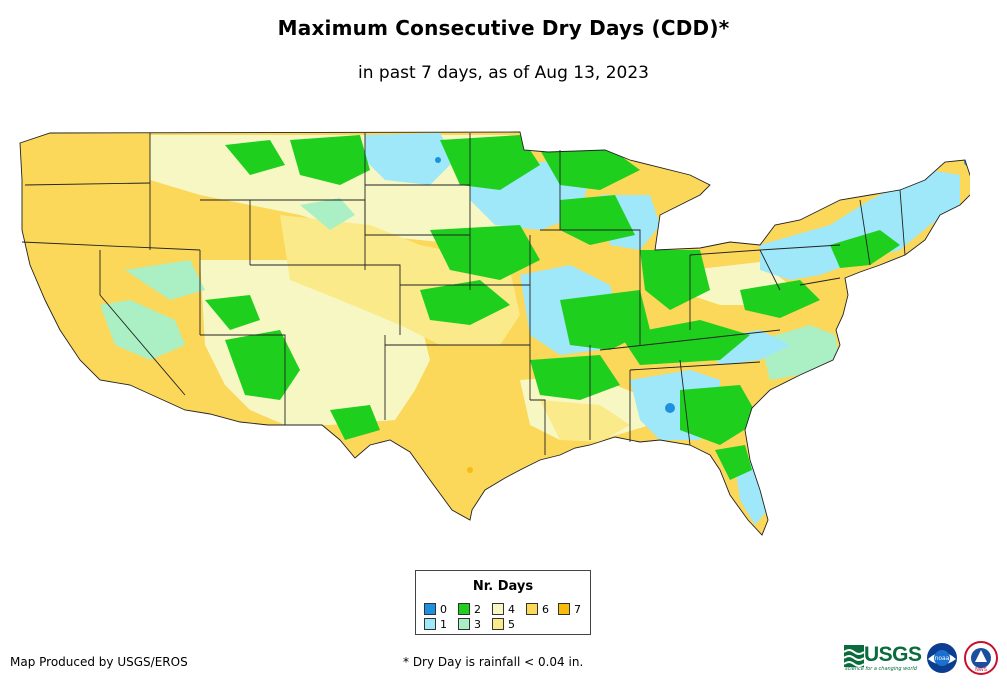 The height and width of the screenshot is (691, 1007). I want to click on zone-2-iowa, so click(485, 252).